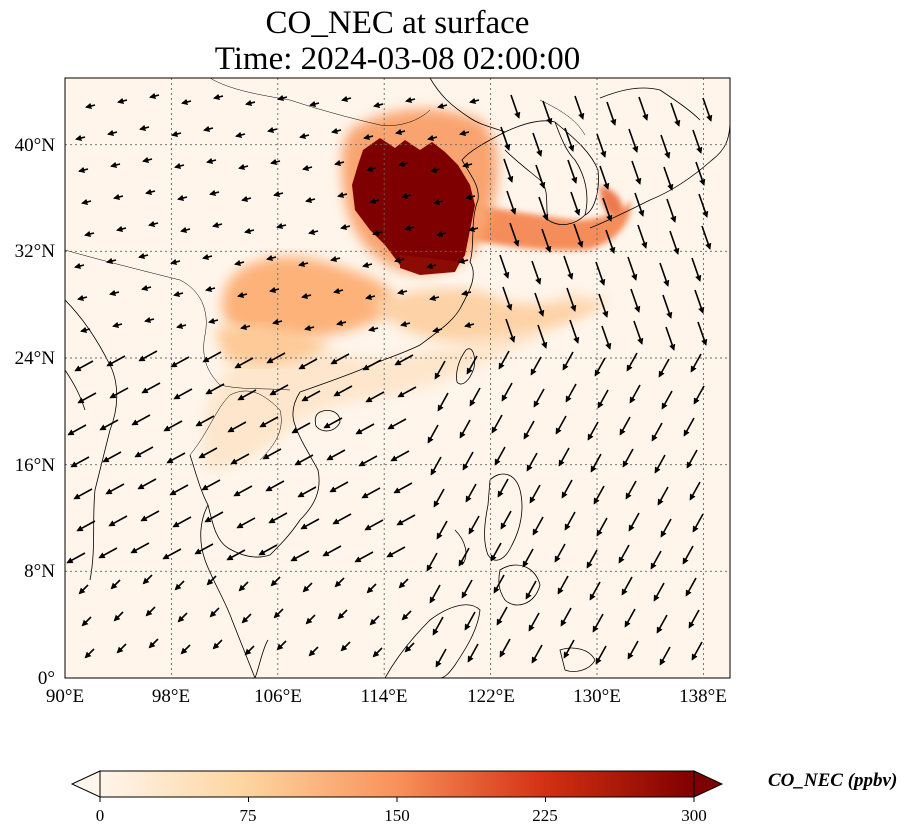 The height and width of the screenshot is (836, 920). I want to click on lon-tick-label: 98°E, so click(171, 696).